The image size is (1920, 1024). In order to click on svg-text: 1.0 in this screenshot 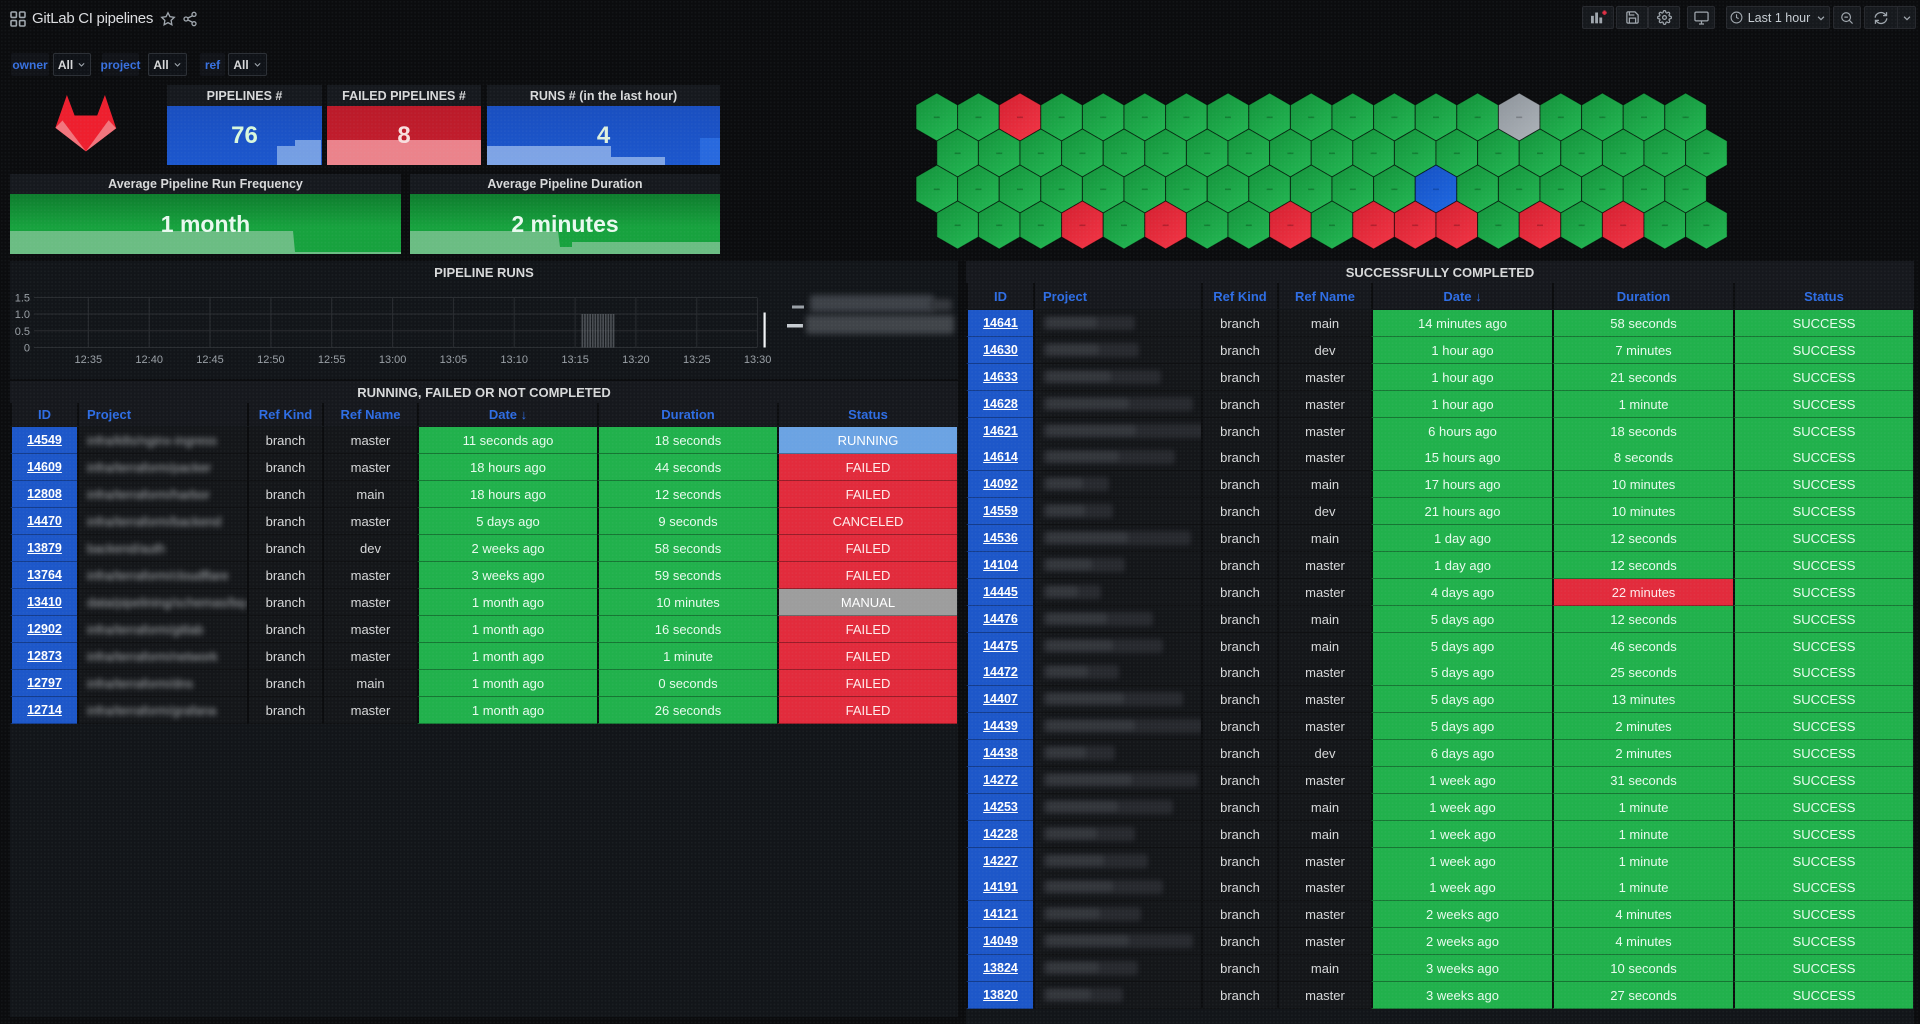, I will do `click(22, 315)`.